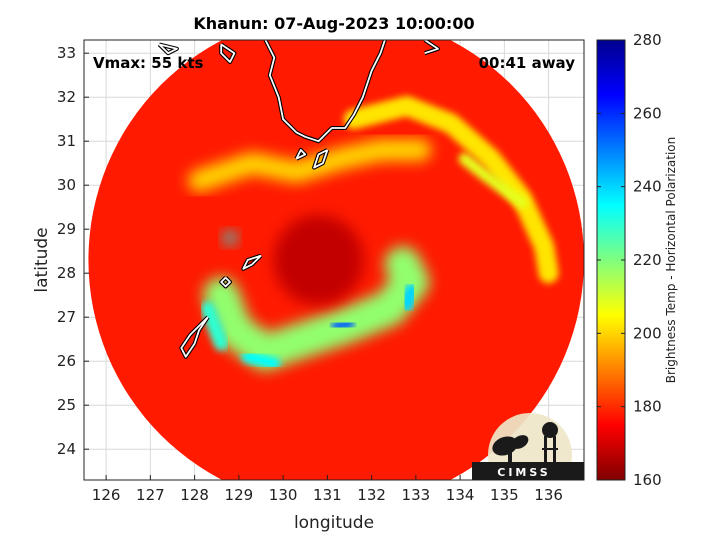  What do you see at coordinates (318, 260) in the screenshot?
I see `feature-eye` at bounding box center [318, 260].